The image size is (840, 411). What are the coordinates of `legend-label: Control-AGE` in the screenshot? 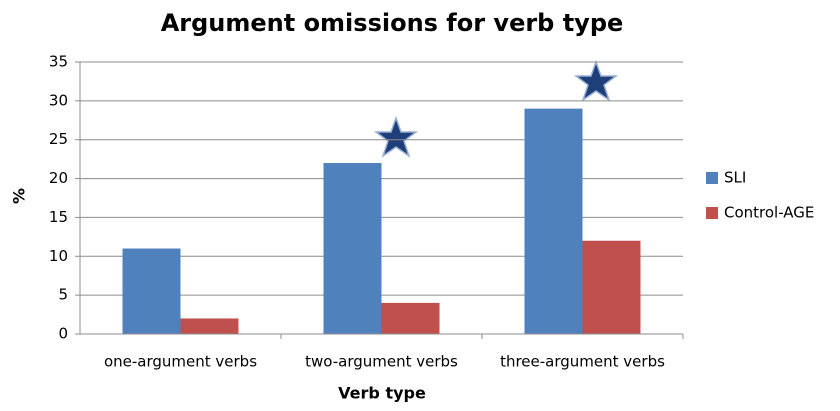 It's located at (769, 213).